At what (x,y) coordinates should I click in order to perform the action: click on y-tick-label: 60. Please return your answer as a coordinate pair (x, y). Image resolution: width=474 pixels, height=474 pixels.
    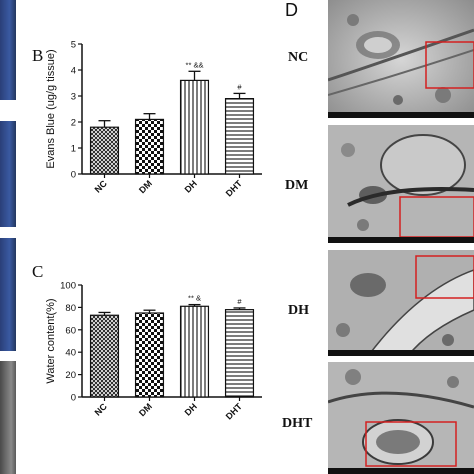
    Looking at the image, I should click on (70, 330).